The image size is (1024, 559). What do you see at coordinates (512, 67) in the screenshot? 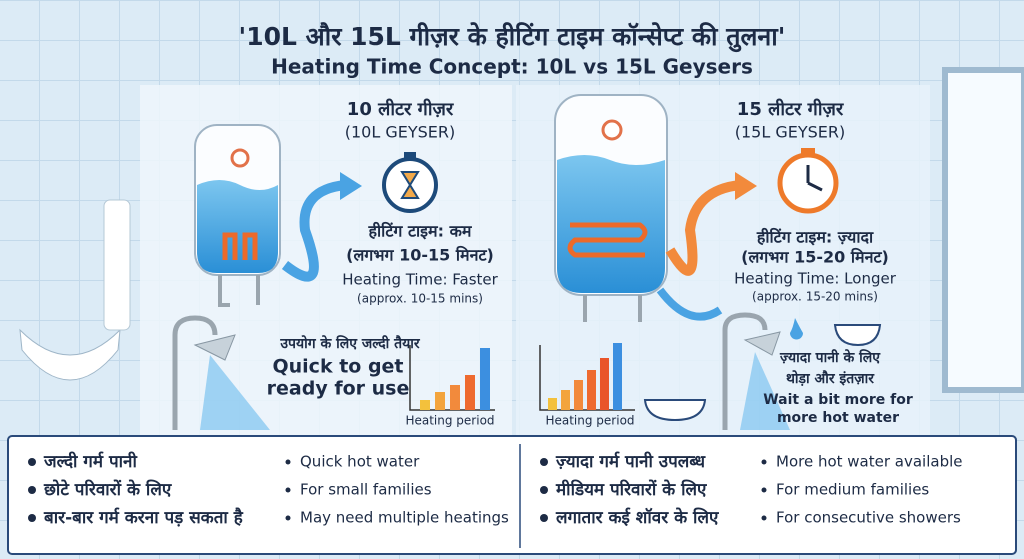
I see `subtitle: Heating Time Concept: 10L vs 15L Geysers` at bounding box center [512, 67].